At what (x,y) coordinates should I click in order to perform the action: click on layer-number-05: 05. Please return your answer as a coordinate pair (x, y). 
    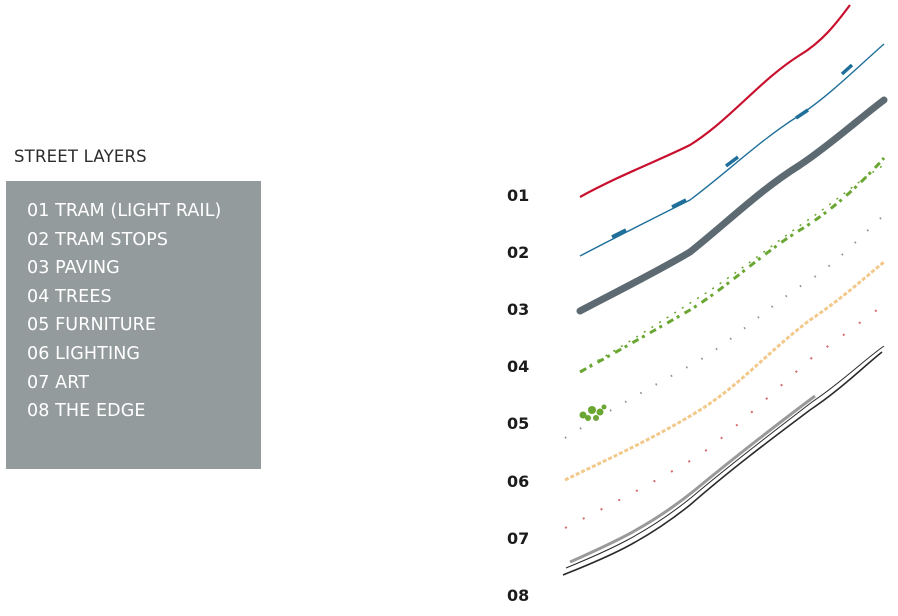
    Looking at the image, I should click on (518, 423).